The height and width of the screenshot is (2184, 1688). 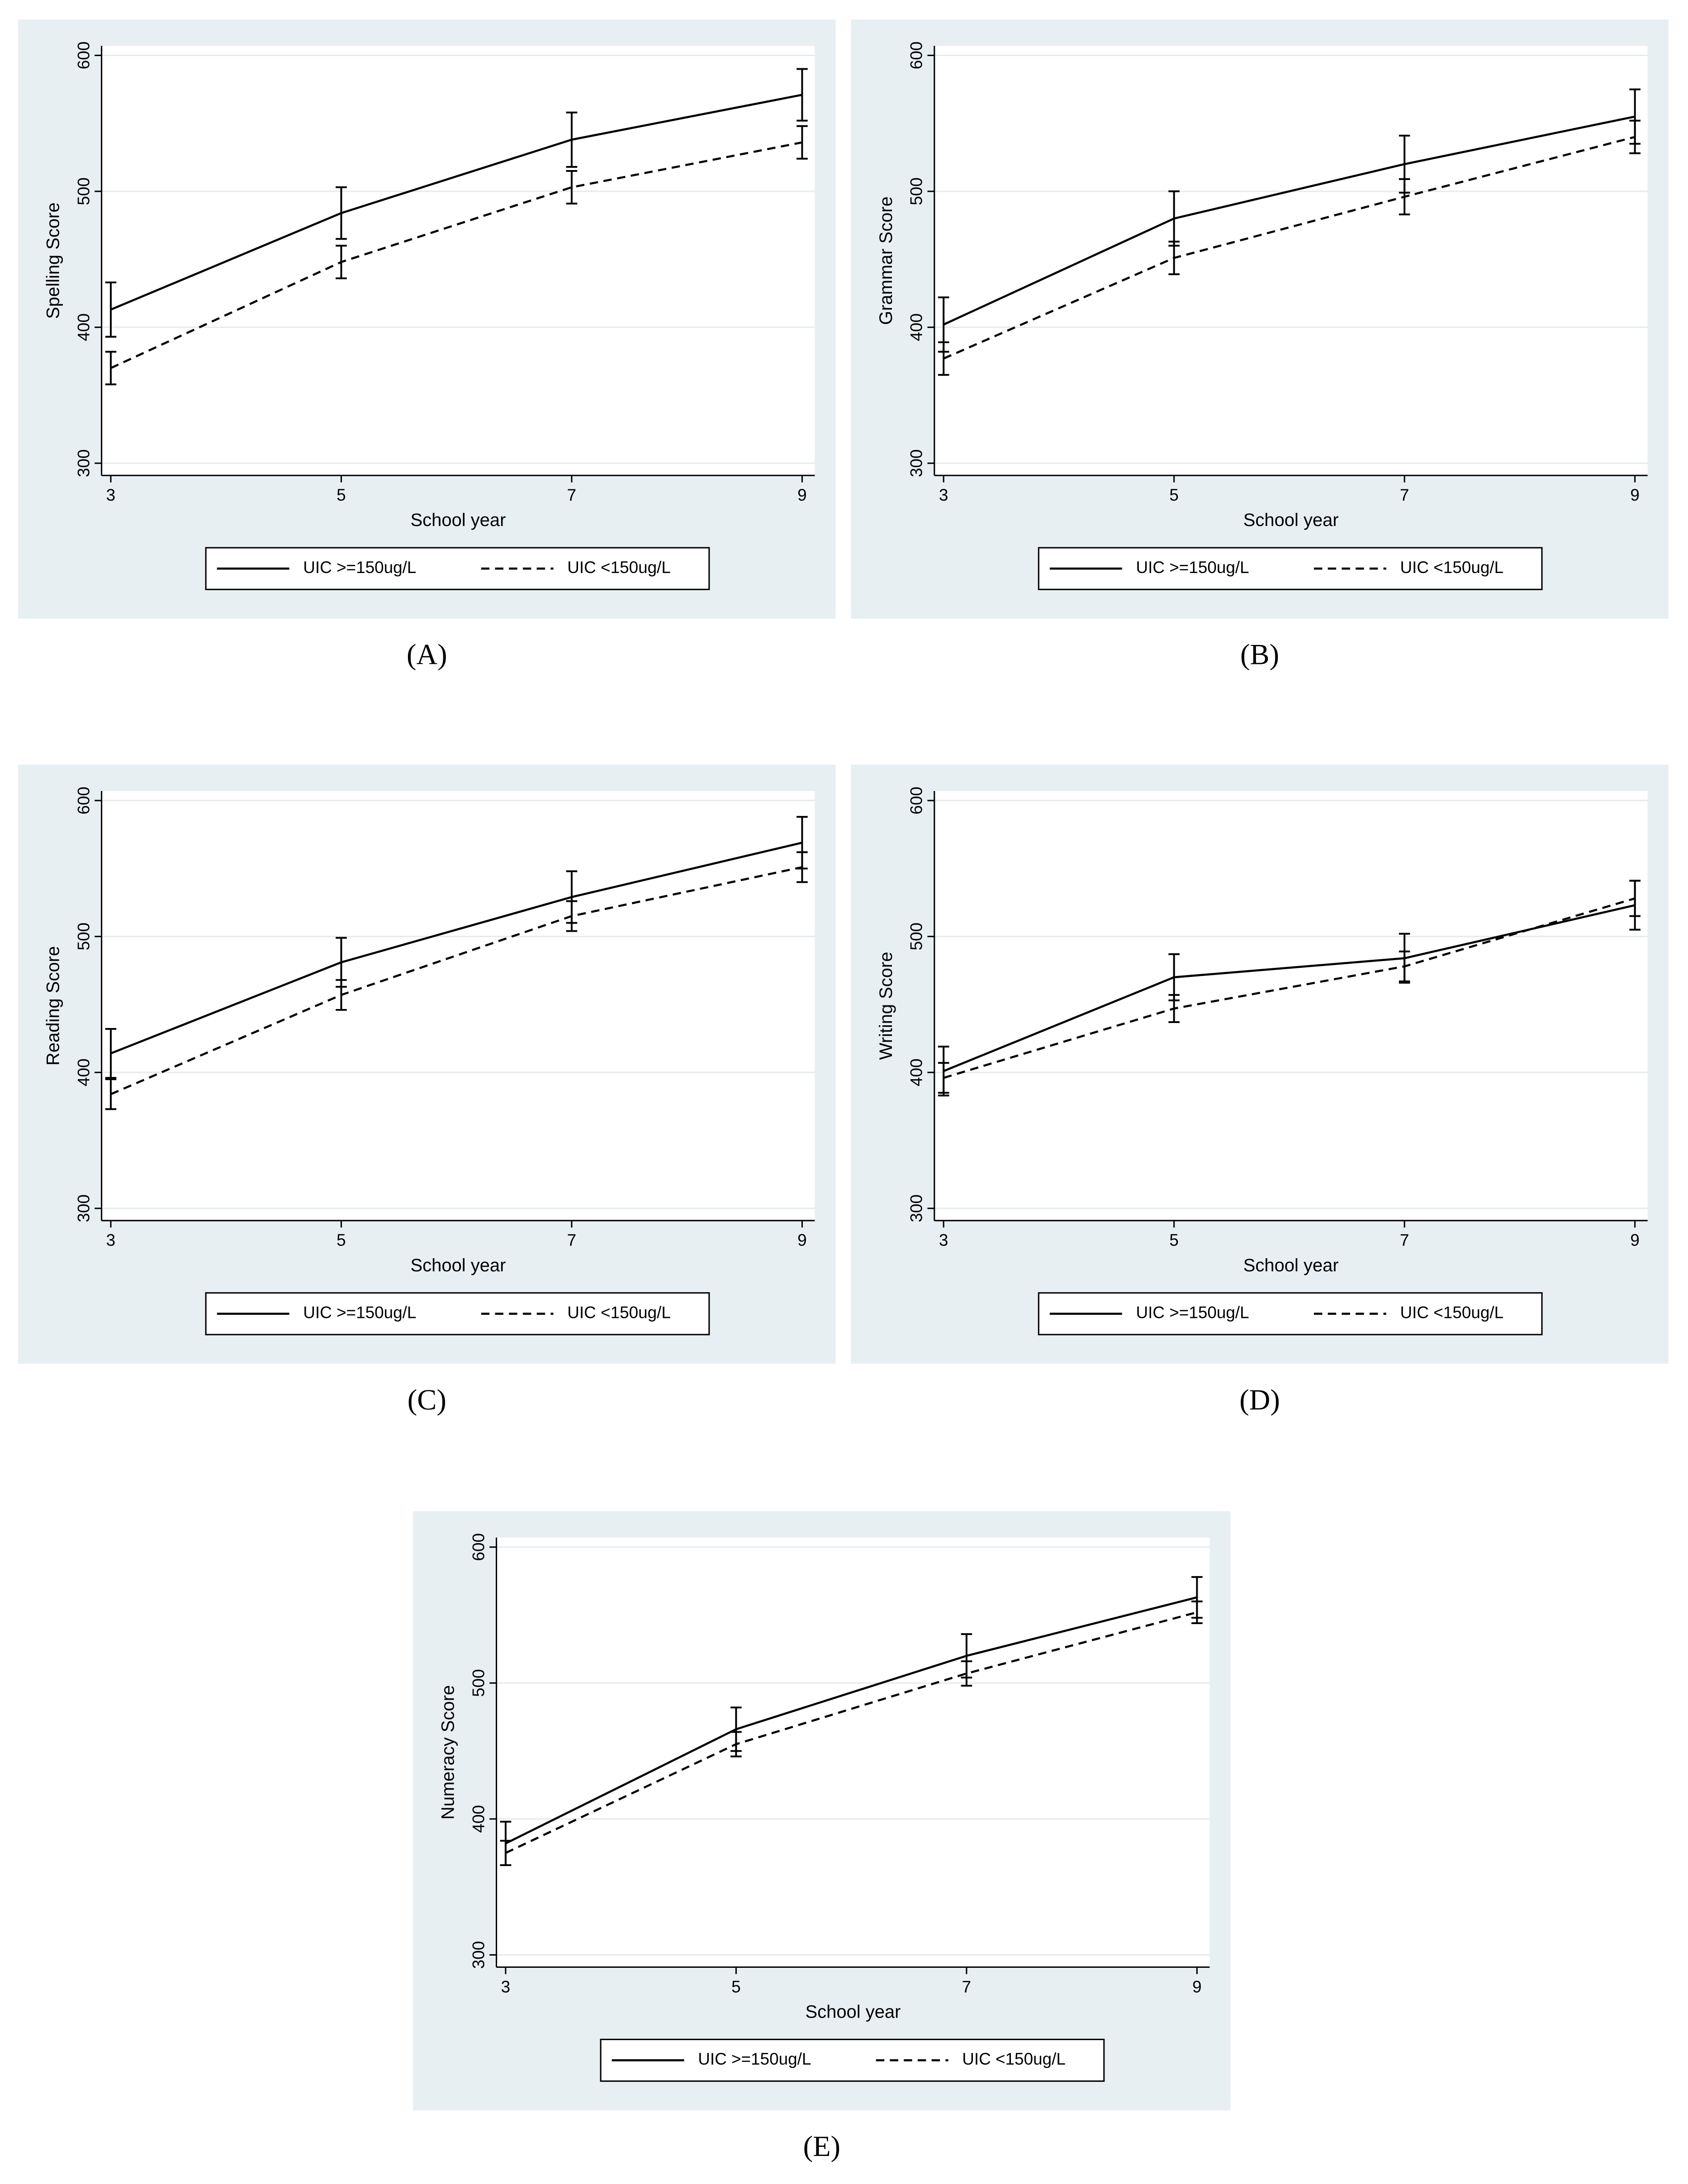 I want to click on panel-label: (C), so click(x=427, y=1399).